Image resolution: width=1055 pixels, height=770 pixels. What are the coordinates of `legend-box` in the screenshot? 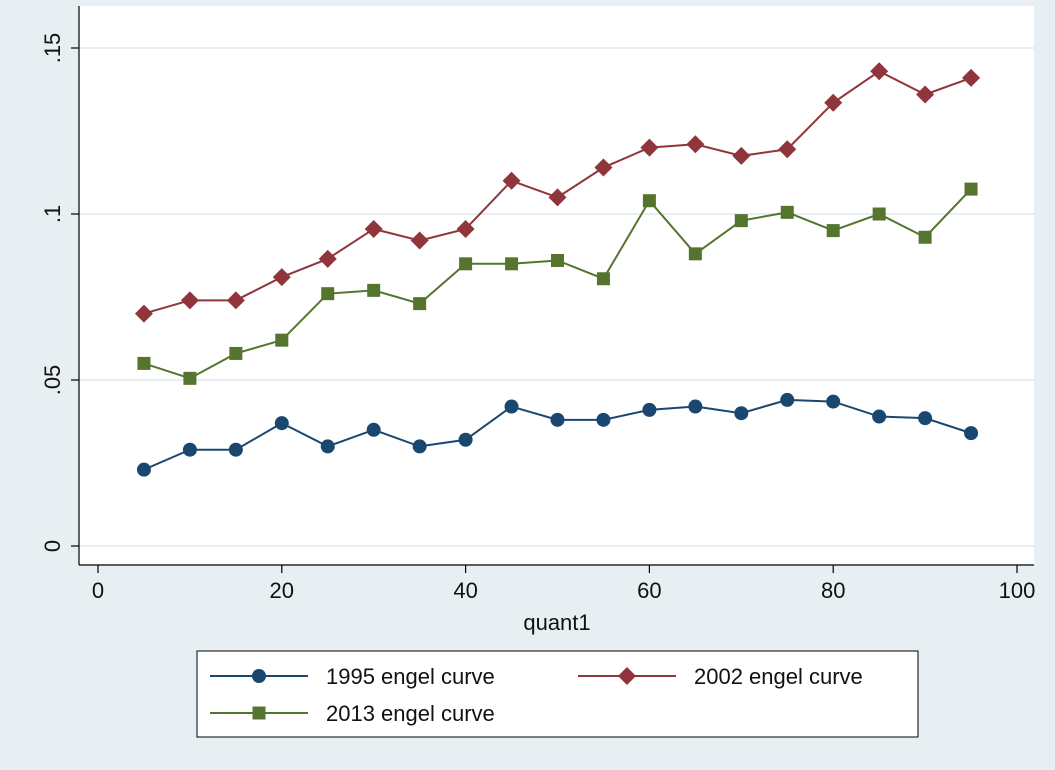 It's located at (557, 694).